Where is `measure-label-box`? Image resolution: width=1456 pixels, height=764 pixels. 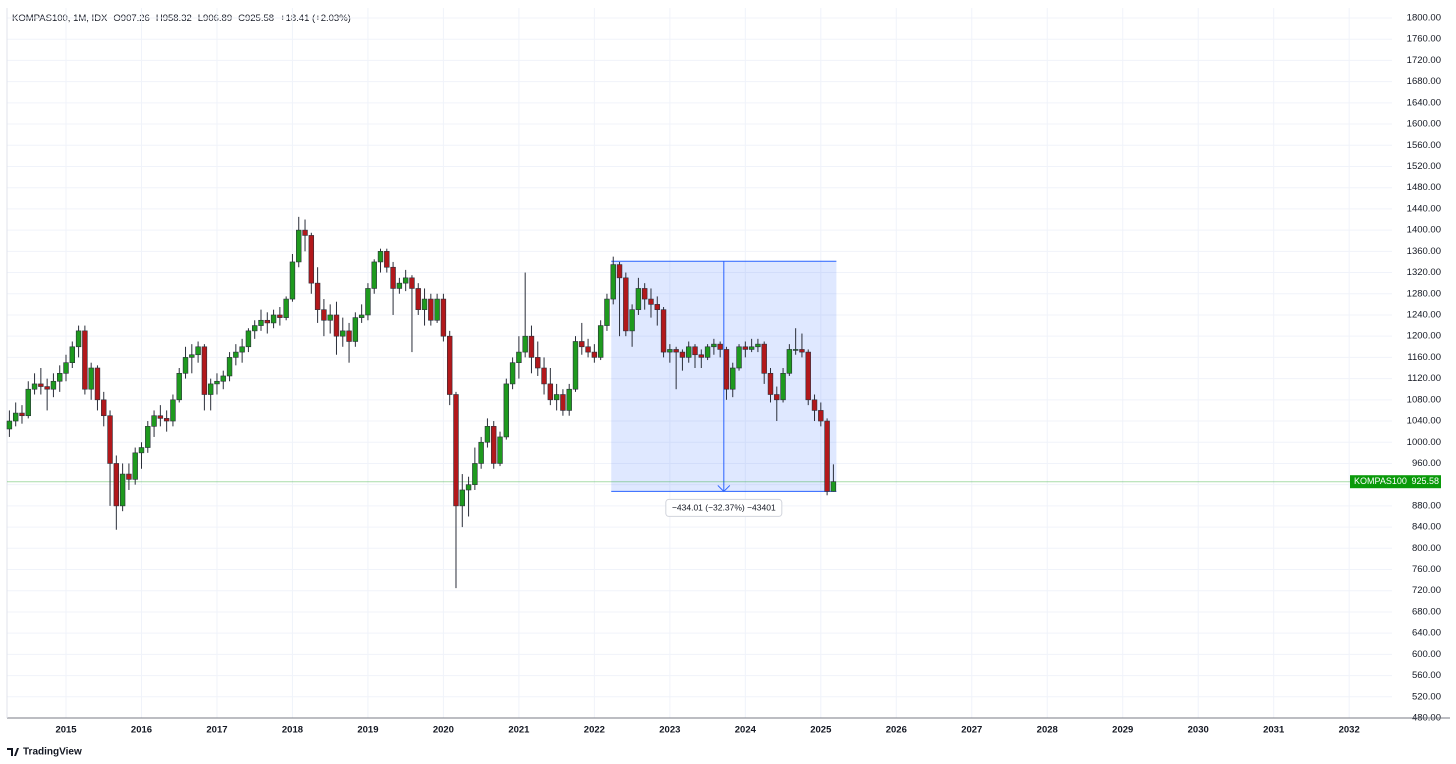
measure-label-box is located at coordinates (724, 507).